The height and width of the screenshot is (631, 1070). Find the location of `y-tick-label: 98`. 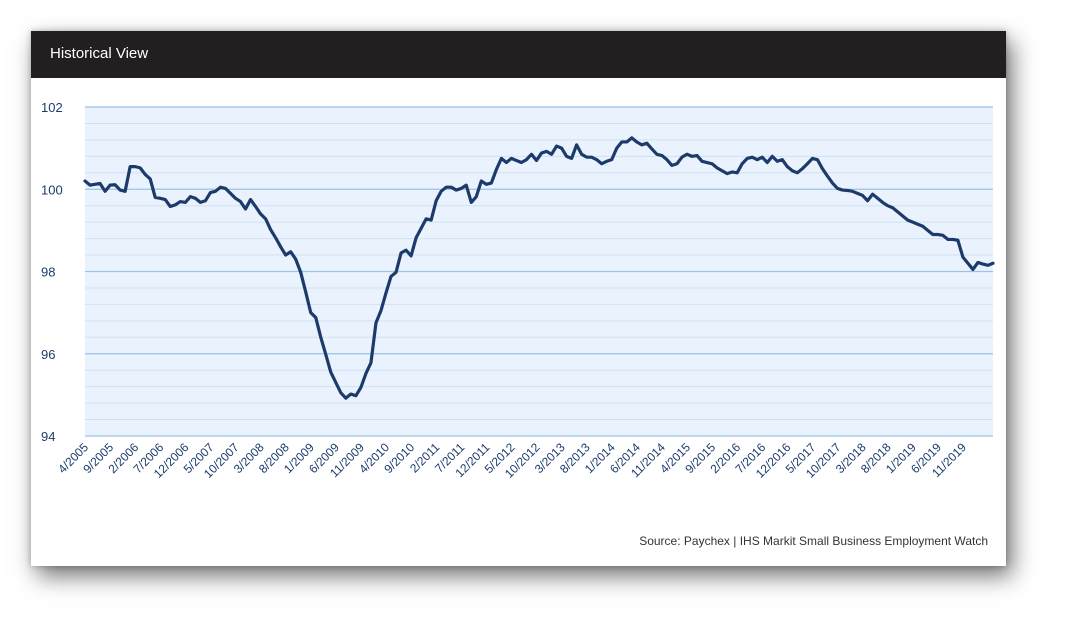

y-tick-label: 98 is located at coordinates (48, 272).